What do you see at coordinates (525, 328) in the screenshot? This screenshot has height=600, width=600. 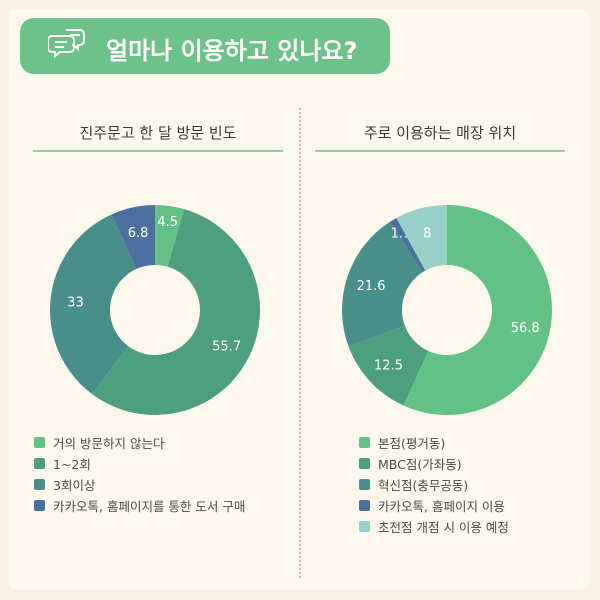 I see `slice-value-label: 56.8` at bounding box center [525, 328].